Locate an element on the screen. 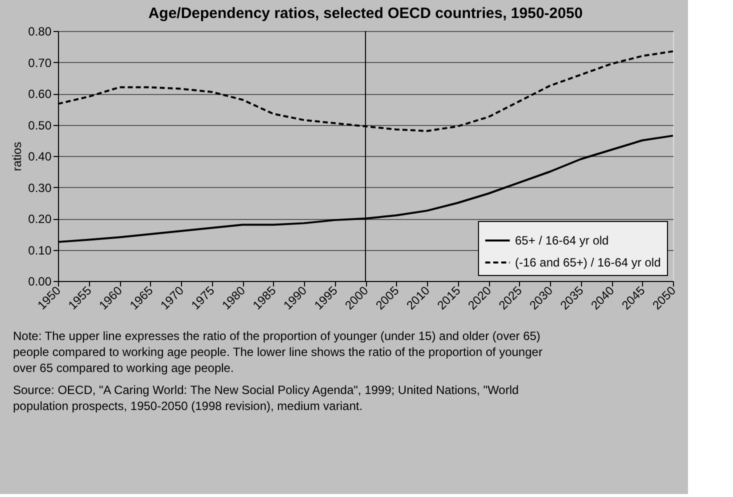 The image size is (733, 497). y-tick-label: 0.30 is located at coordinates (40, 187).